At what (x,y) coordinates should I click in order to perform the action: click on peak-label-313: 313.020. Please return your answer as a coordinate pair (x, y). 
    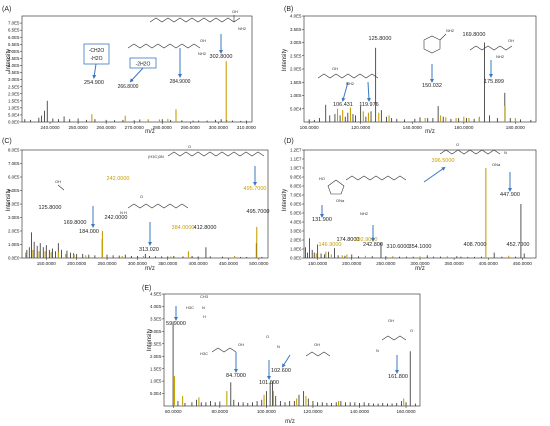
    Looking at the image, I should click on (149, 250).